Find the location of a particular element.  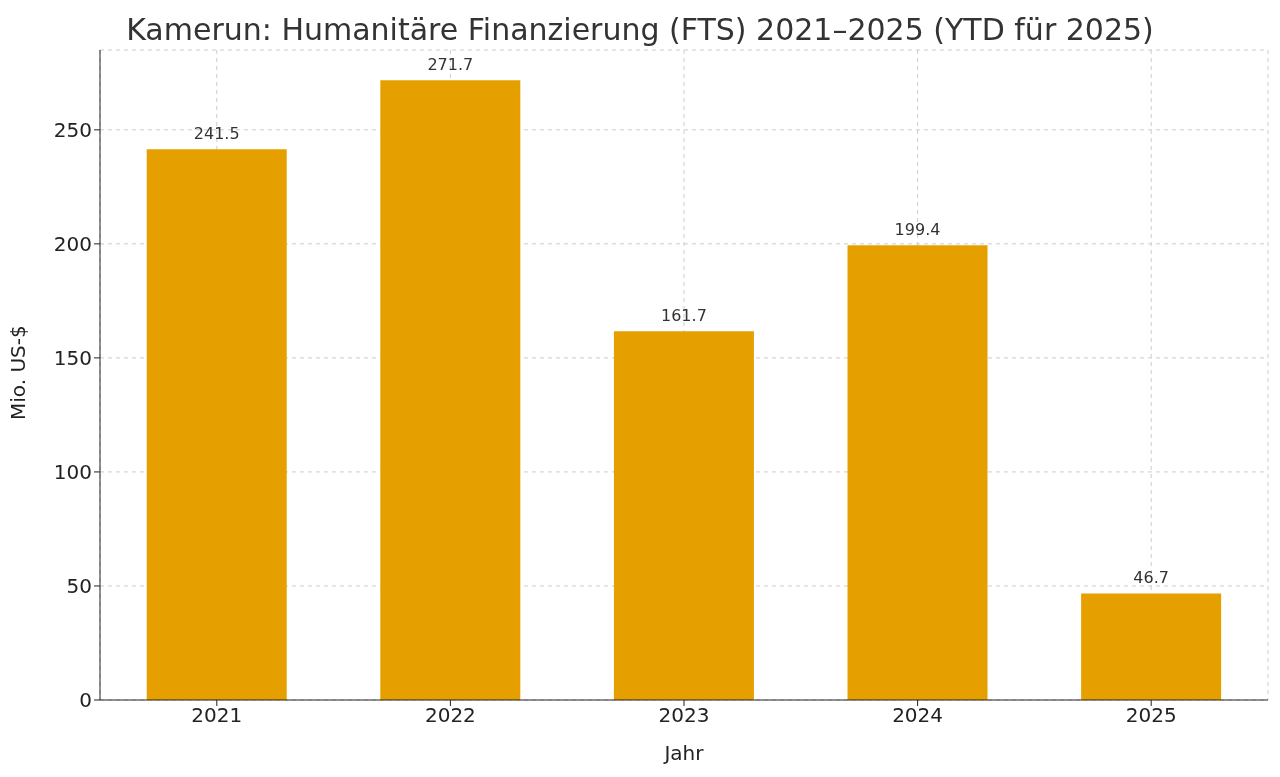

y-tick-label: 200 is located at coordinates (72, 243).